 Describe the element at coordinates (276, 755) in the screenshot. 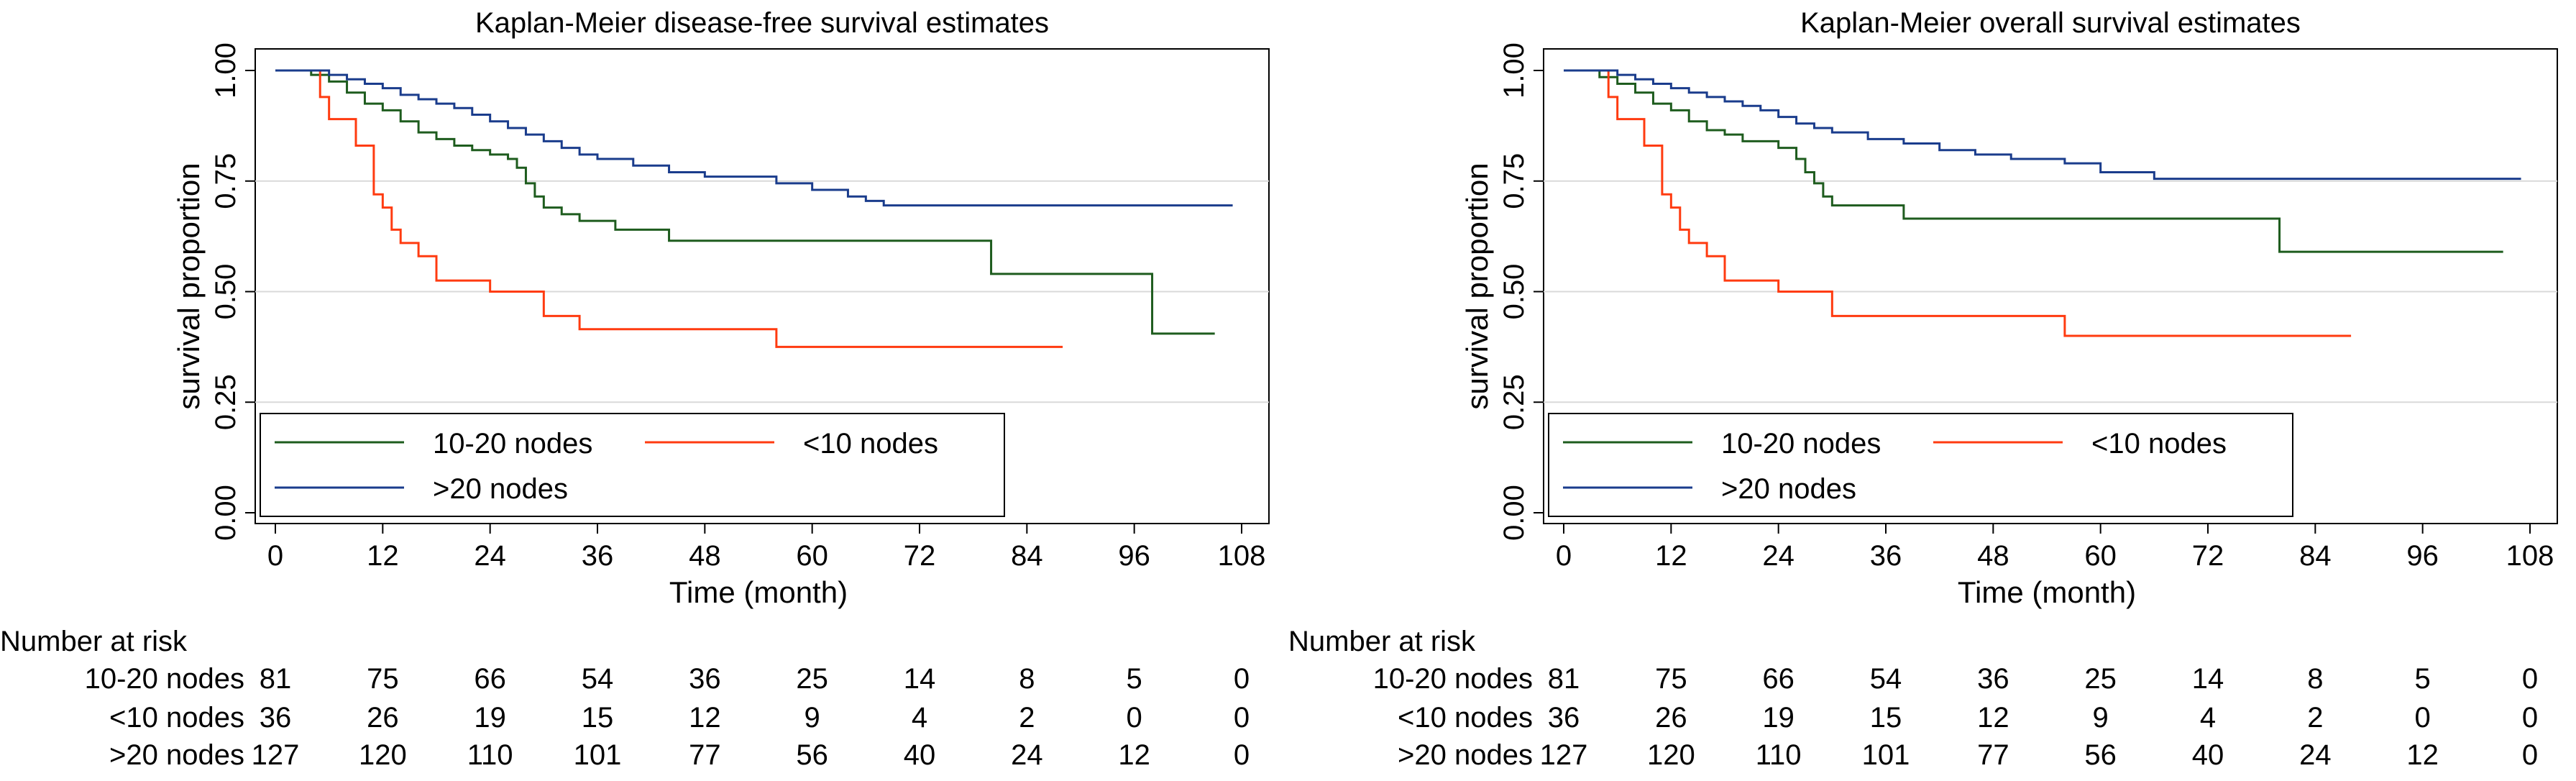

I see `risk-cell: 127` at that location.